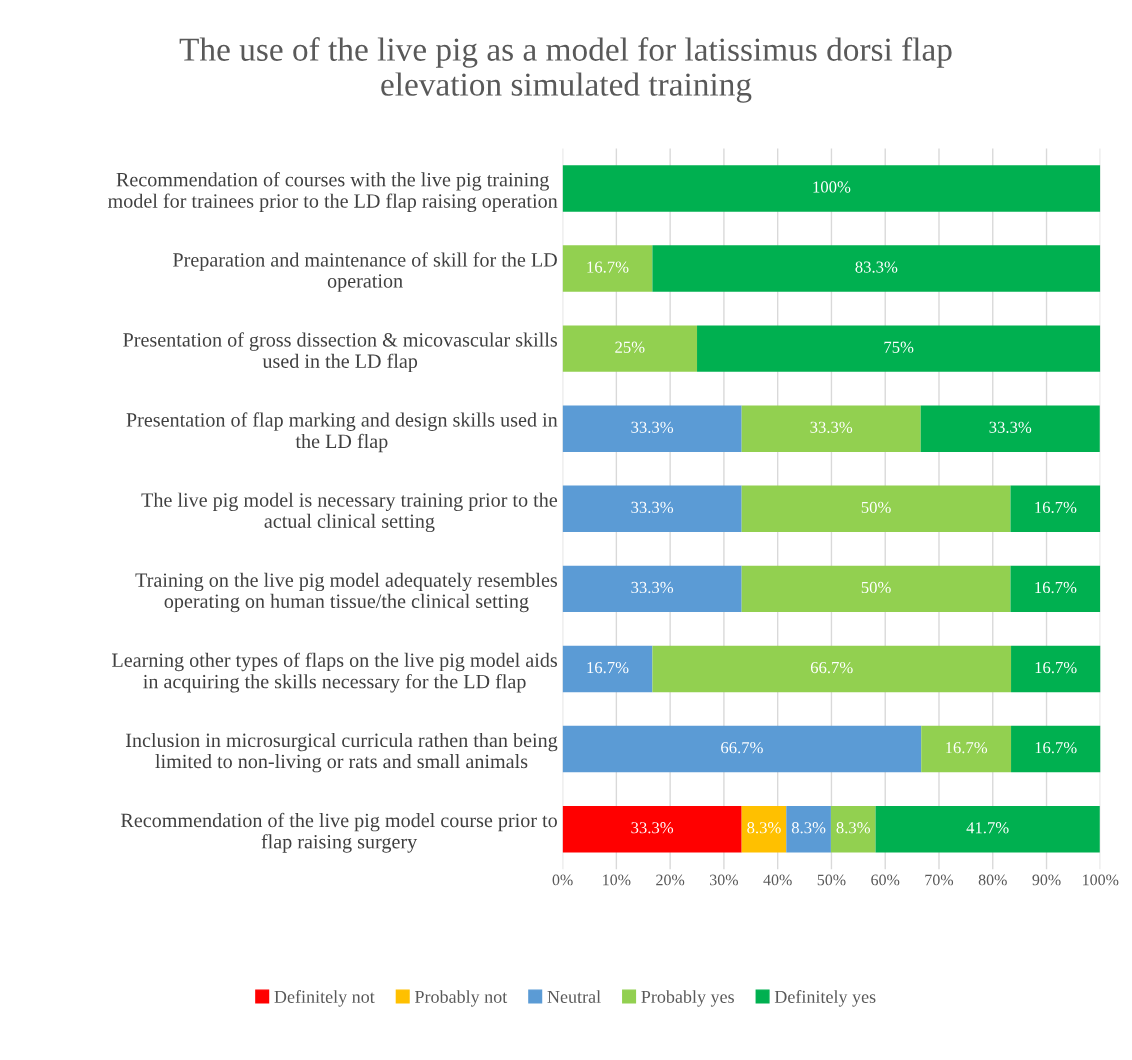 Image resolution: width=1132 pixels, height=1060 pixels. Describe the element at coordinates (825, 998) in the screenshot. I see `legend-label: Definitely yes` at that location.